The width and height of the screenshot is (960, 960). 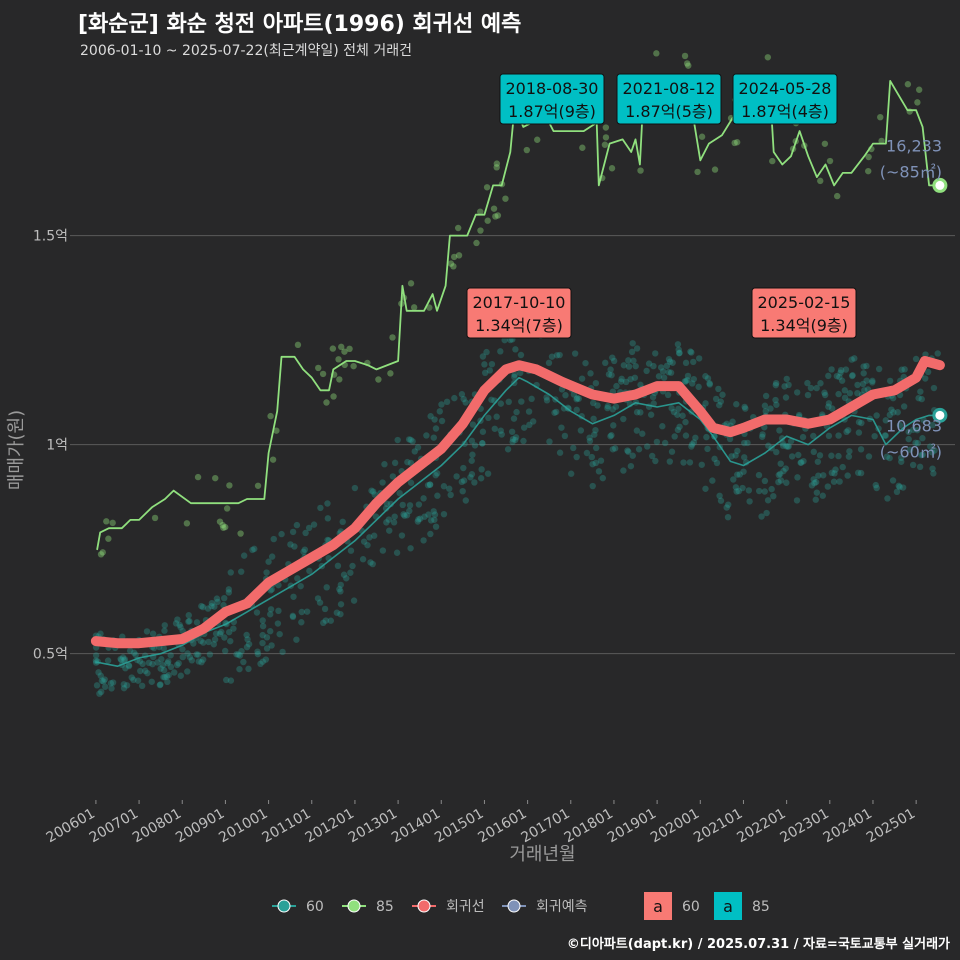 I want to click on callout-date: 2018-08-30, so click(x=552, y=88).